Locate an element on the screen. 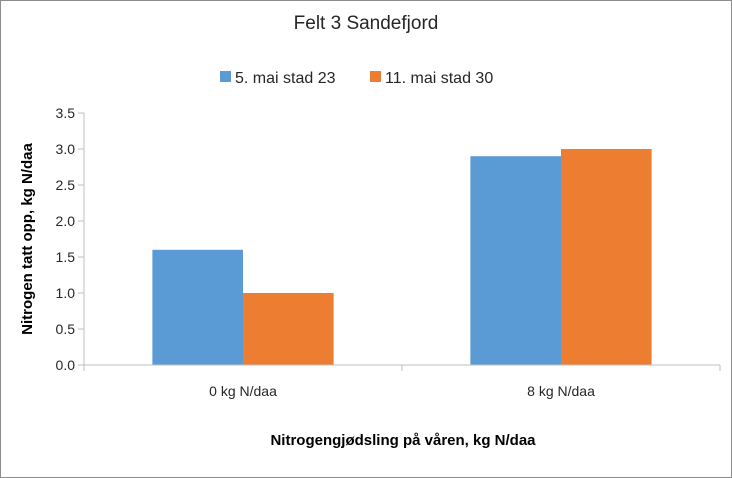  x-axis-ticks: 0 kg N/daa 8 kg N/daa is located at coordinates (402, 382).